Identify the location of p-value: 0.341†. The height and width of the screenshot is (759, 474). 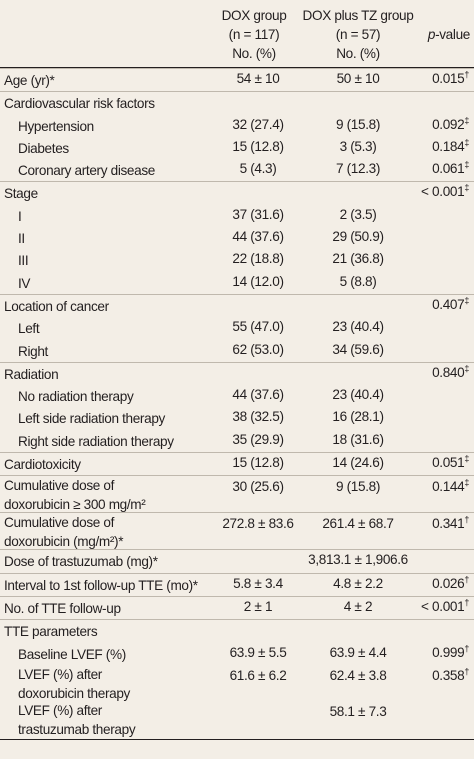
(450, 523).